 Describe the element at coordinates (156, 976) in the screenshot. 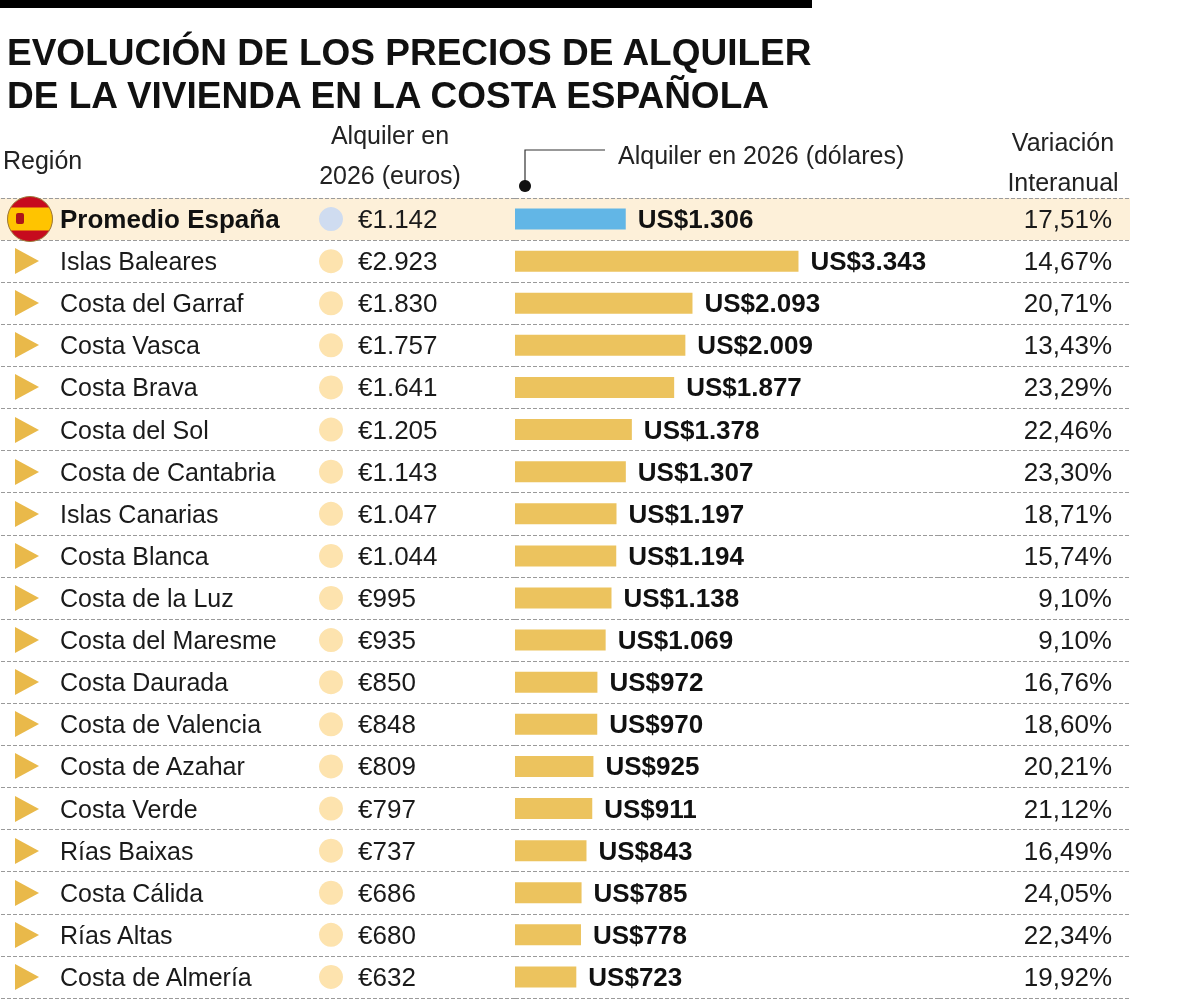

I see `y-tick-label: Costa de Almería` at that location.